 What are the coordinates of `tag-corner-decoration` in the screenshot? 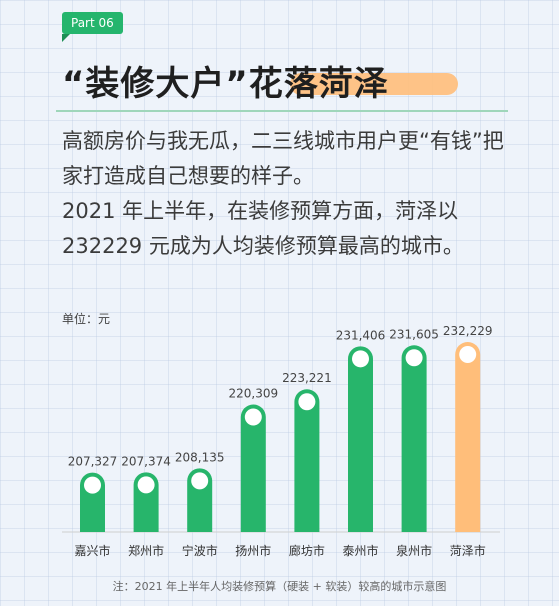 It's located at (66, 38).